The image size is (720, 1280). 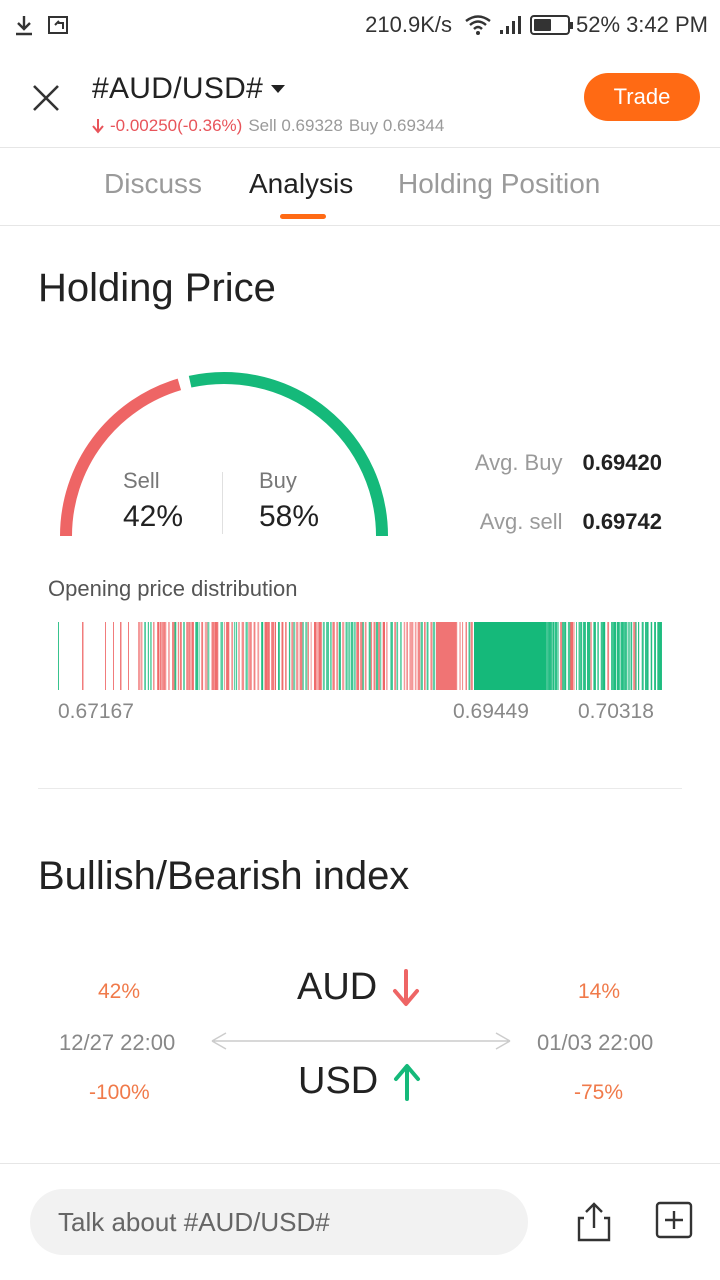 What do you see at coordinates (46, 98) in the screenshot?
I see `close-icon` at bounding box center [46, 98].